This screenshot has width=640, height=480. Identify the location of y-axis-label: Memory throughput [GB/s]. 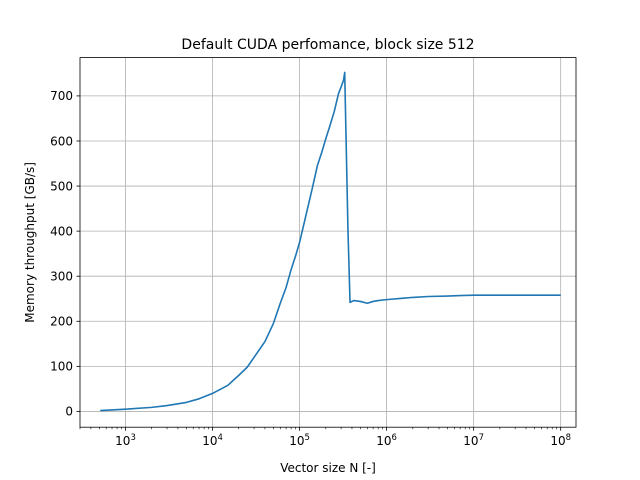
(30, 242).